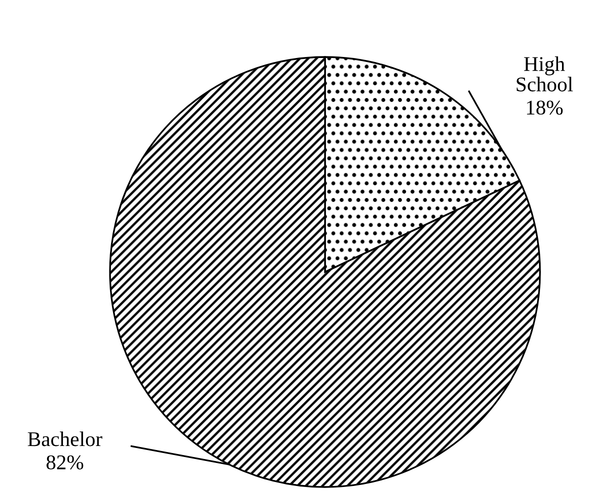 The height and width of the screenshot is (497, 614). What do you see at coordinates (544, 74) in the screenshot?
I see `slice-label: High School` at bounding box center [544, 74].